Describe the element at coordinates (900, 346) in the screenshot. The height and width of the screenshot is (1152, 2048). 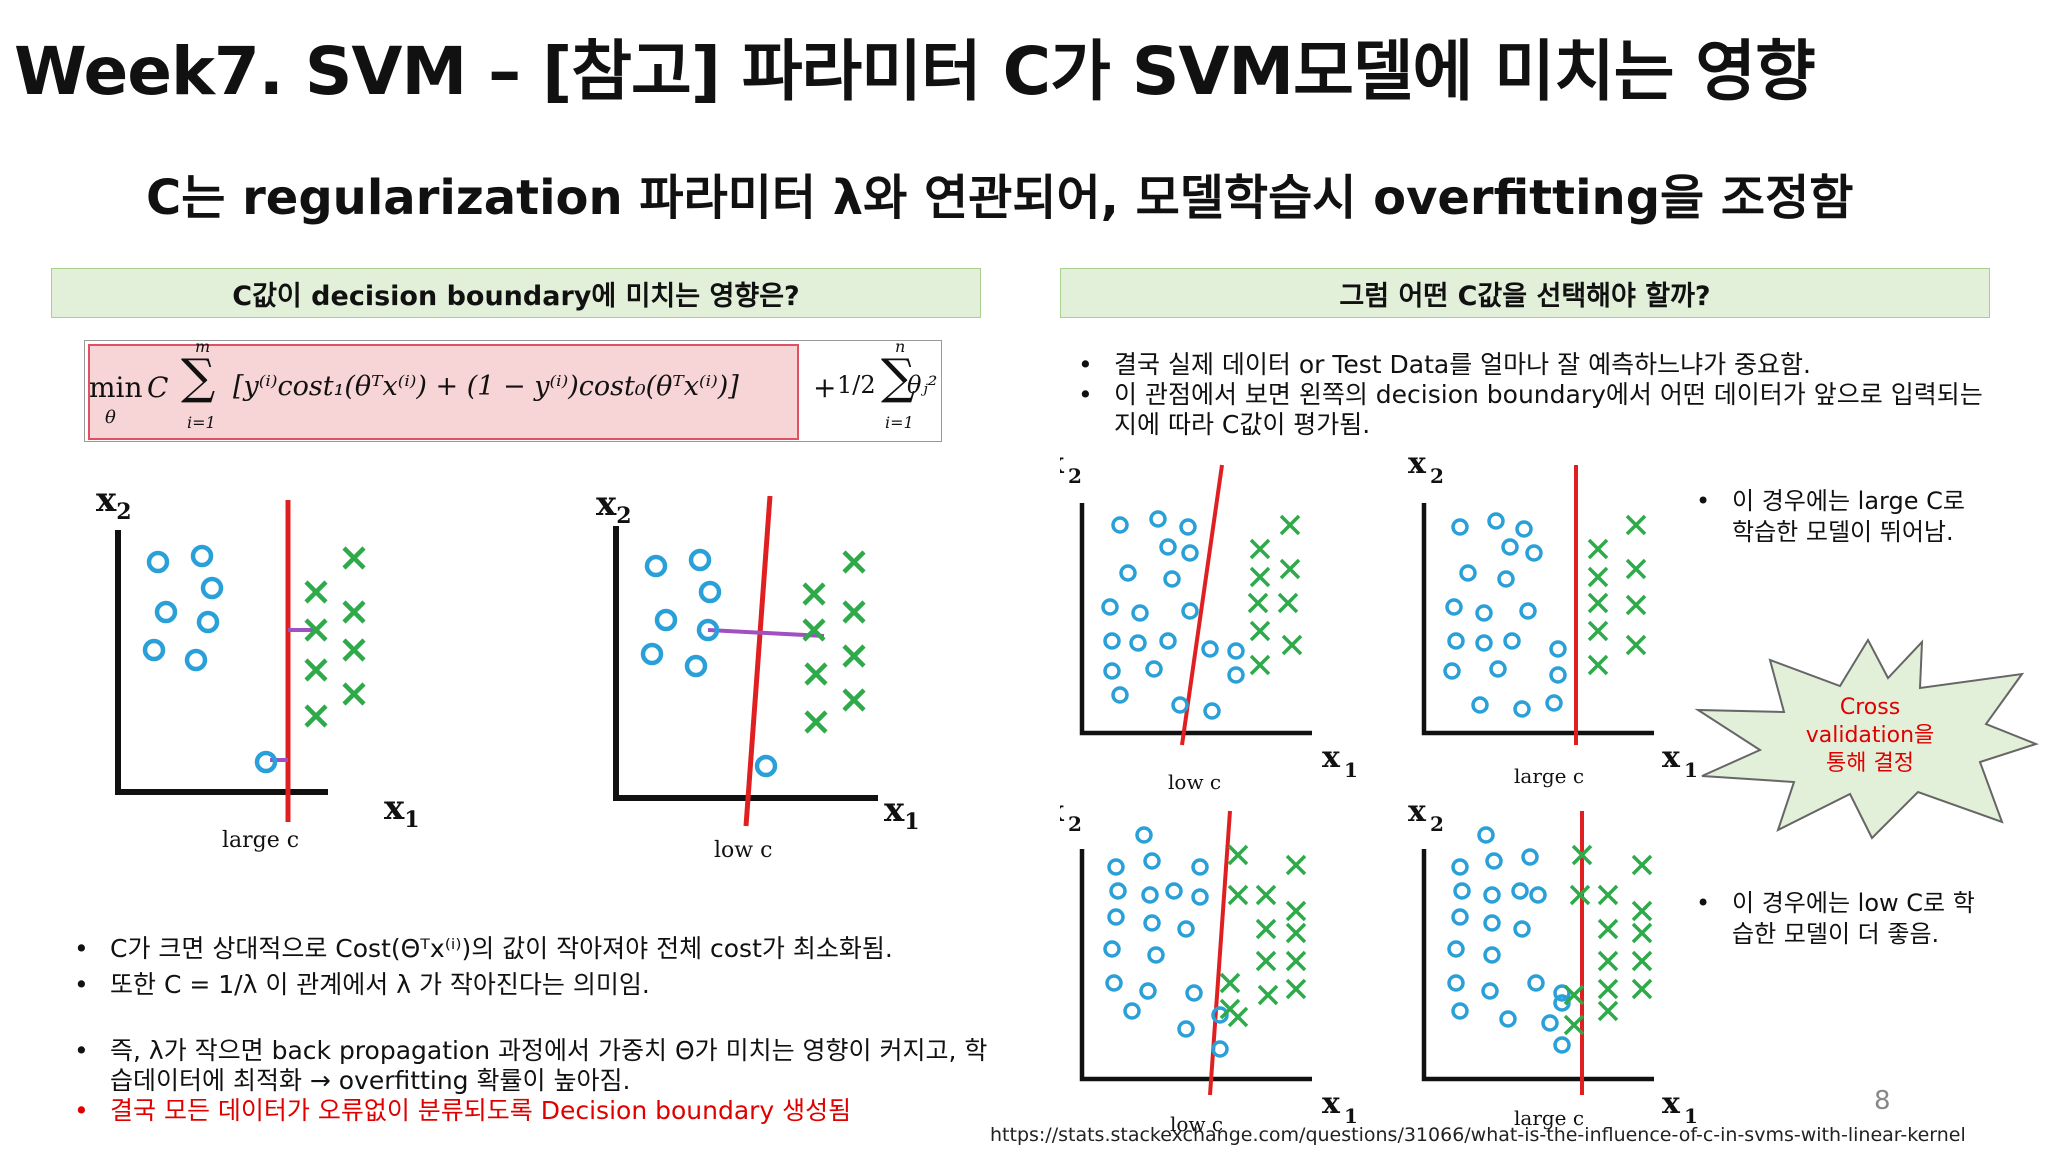
I see `sum2-top: n` at that location.